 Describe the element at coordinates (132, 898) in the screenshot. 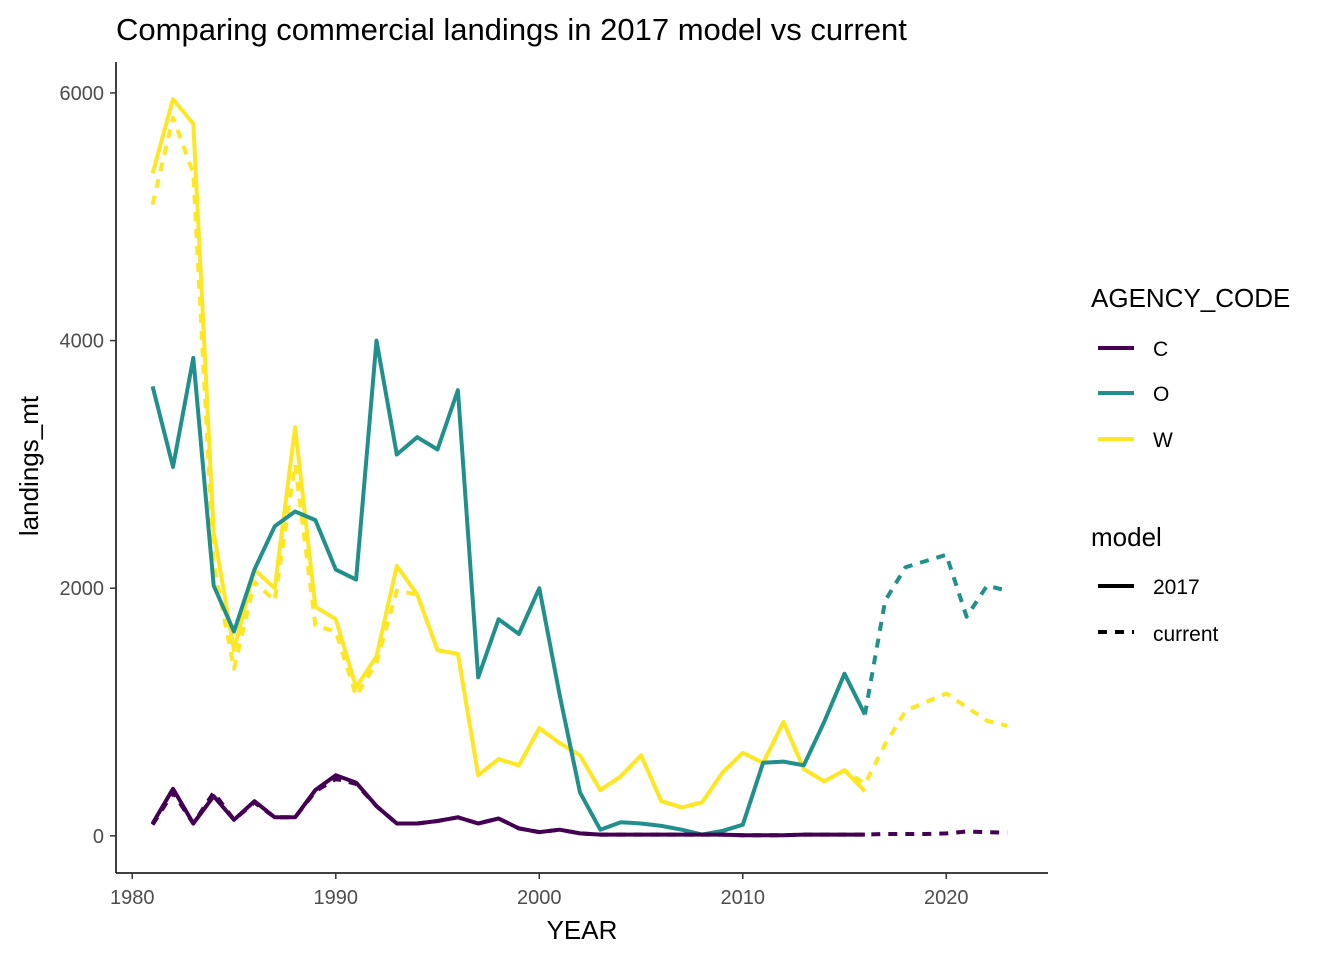

I see `x-tick-label: 1980` at that location.